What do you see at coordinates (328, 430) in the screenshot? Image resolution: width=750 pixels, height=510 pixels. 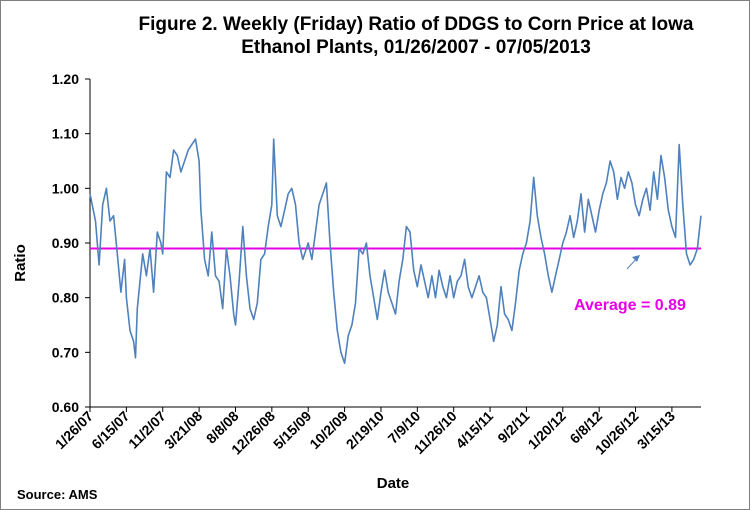 I see `x-tick-label: 10/2/09` at bounding box center [328, 430].